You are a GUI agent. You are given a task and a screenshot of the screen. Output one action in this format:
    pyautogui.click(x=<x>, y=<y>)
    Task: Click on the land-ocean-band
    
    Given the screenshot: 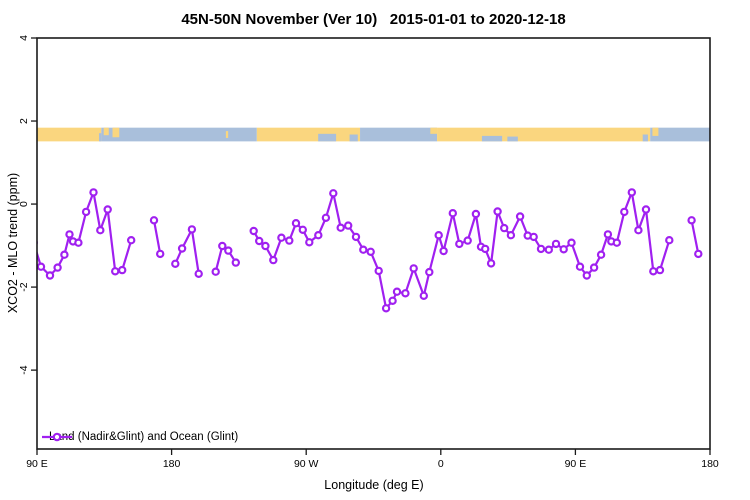 What is the action you would take?
    pyautogui.click(x=373, y=134)
    